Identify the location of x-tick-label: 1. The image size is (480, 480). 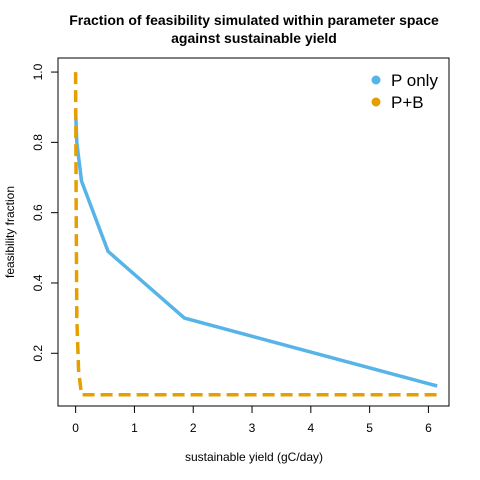
(134, 428).